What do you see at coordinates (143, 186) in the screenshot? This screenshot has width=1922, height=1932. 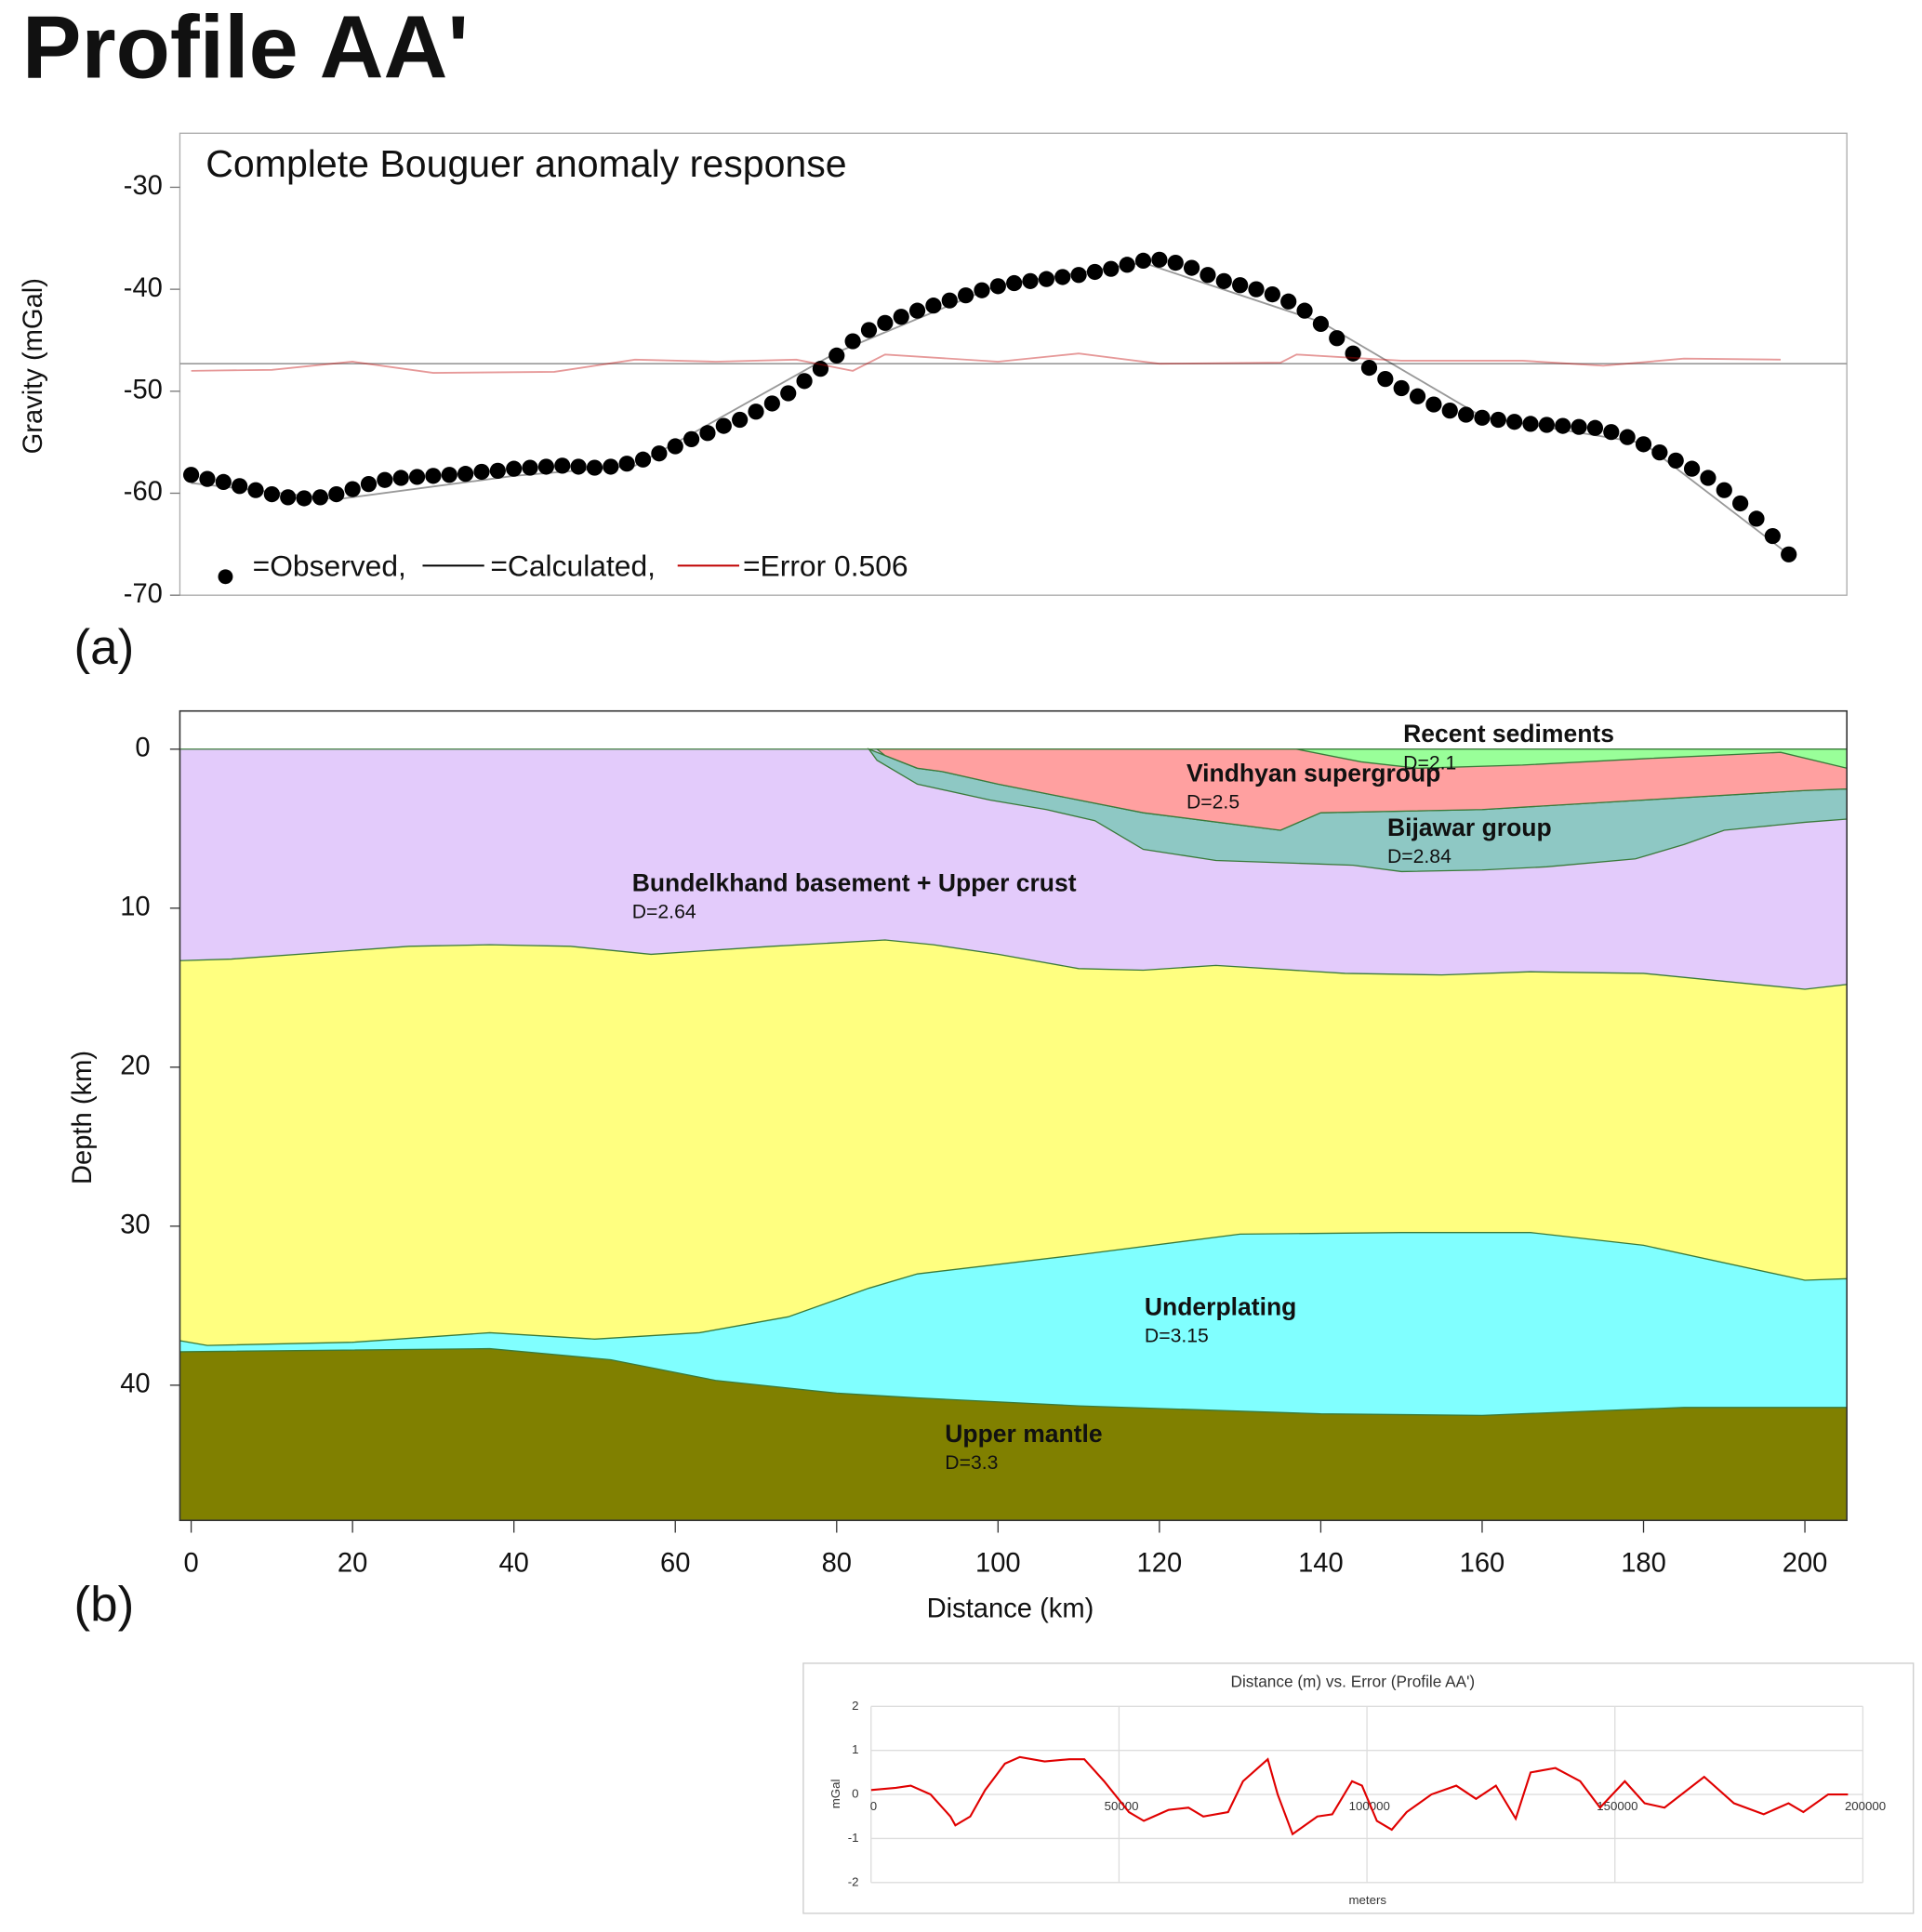 I see `y-tick-label: -30` at bounding box center [143, 186].